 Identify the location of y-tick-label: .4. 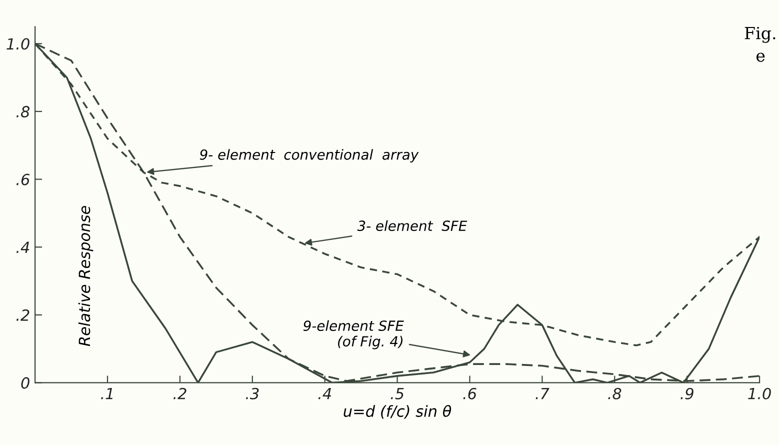
(23, 247).